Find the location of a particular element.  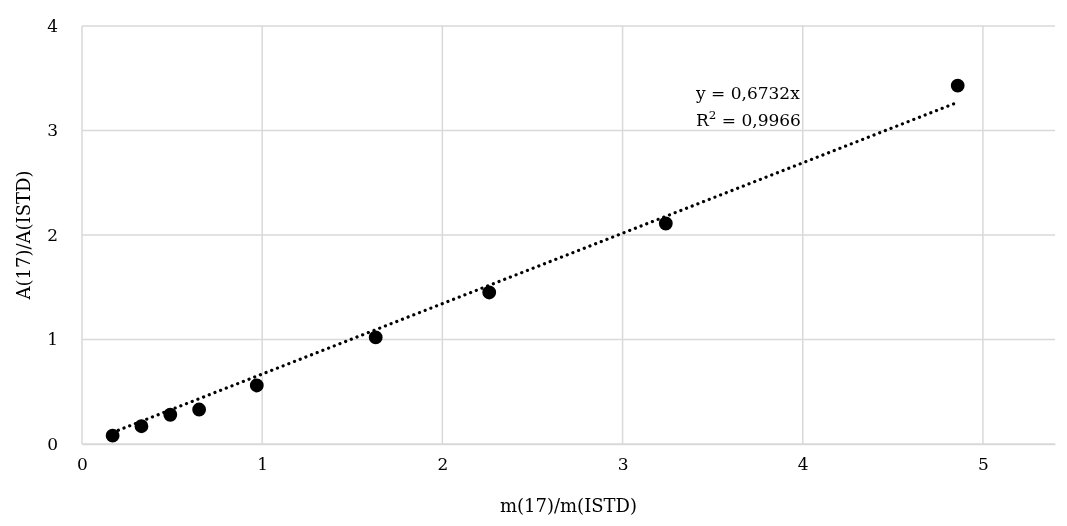

x-tick-label: 1 is located at coordinates (263, 464).